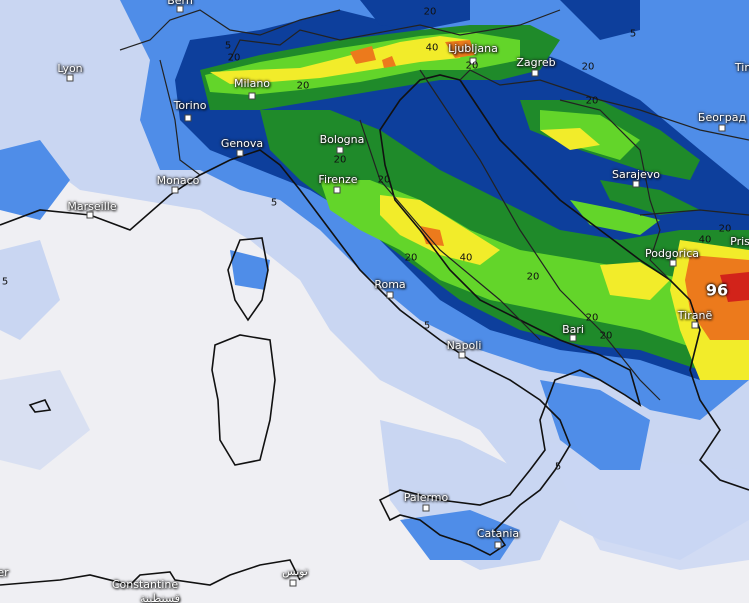 This screenshot has height=603, width=749. I want to click on city-label: Tim, so click(741, 67).